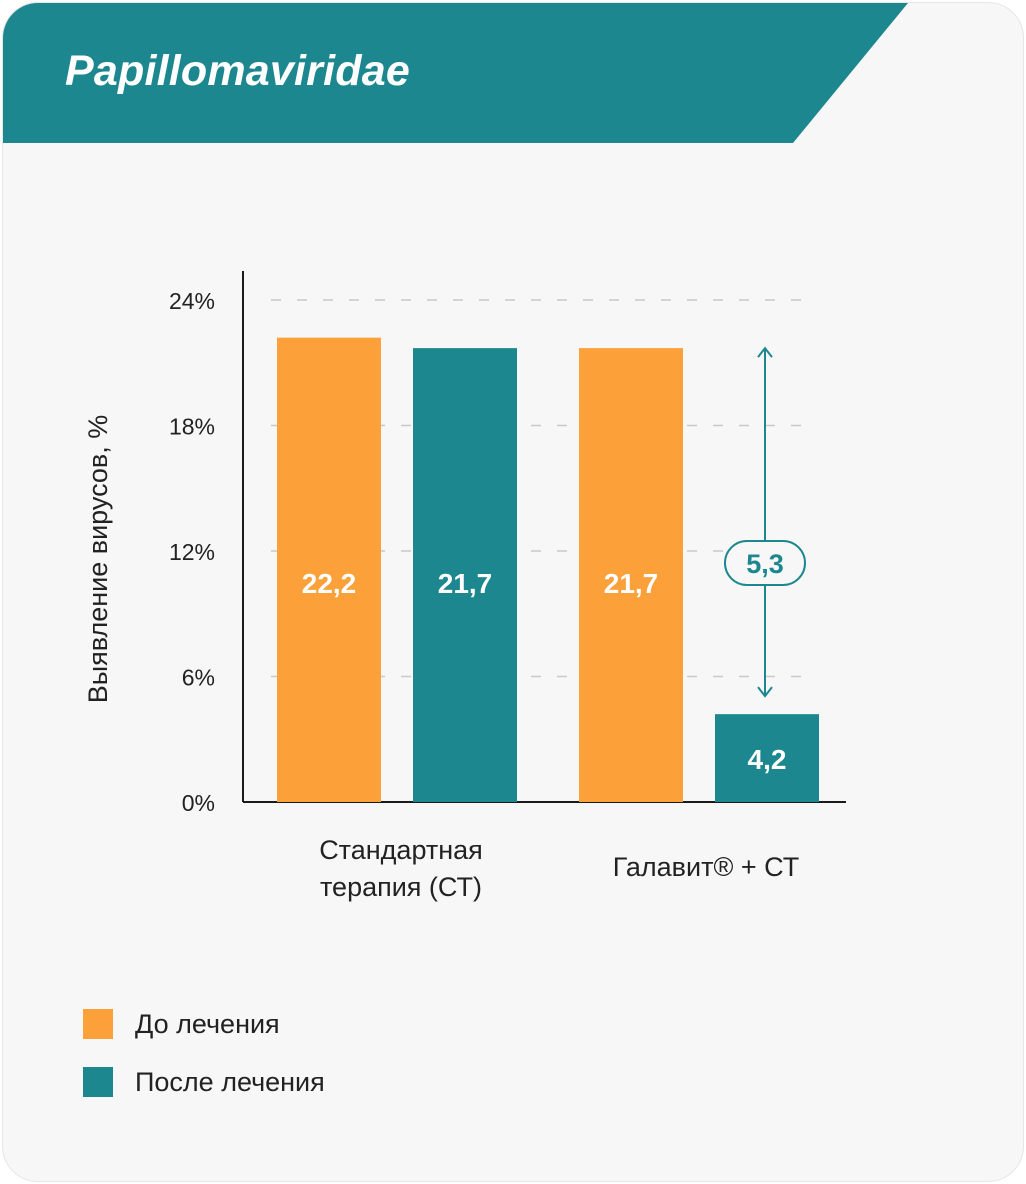 The height and width of the screenshot is (1184, 1026). Describe the element at coordinates (192, 552) in the screenshot. I see `y-tick-label: 12%` at that location.